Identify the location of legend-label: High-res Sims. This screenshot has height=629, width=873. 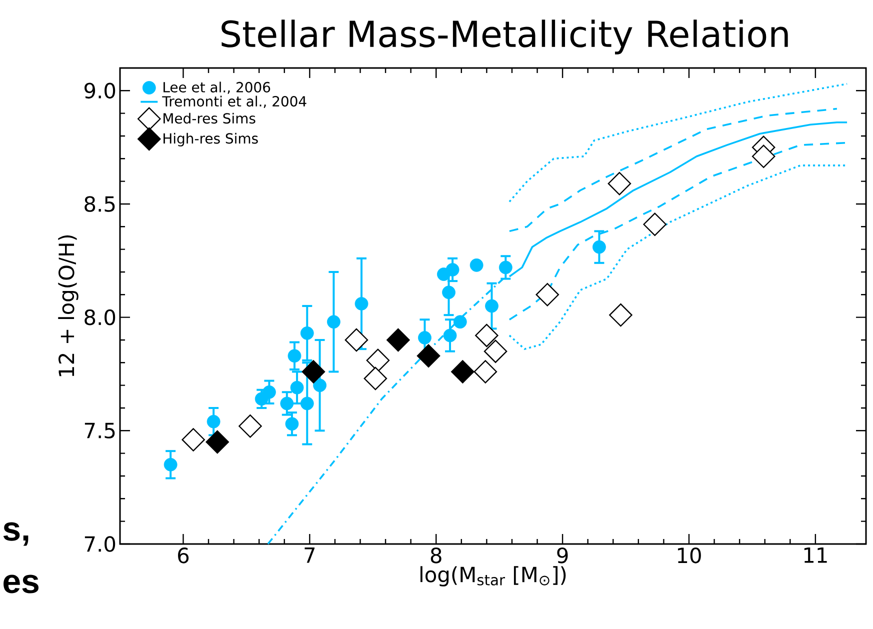
(211, 139).